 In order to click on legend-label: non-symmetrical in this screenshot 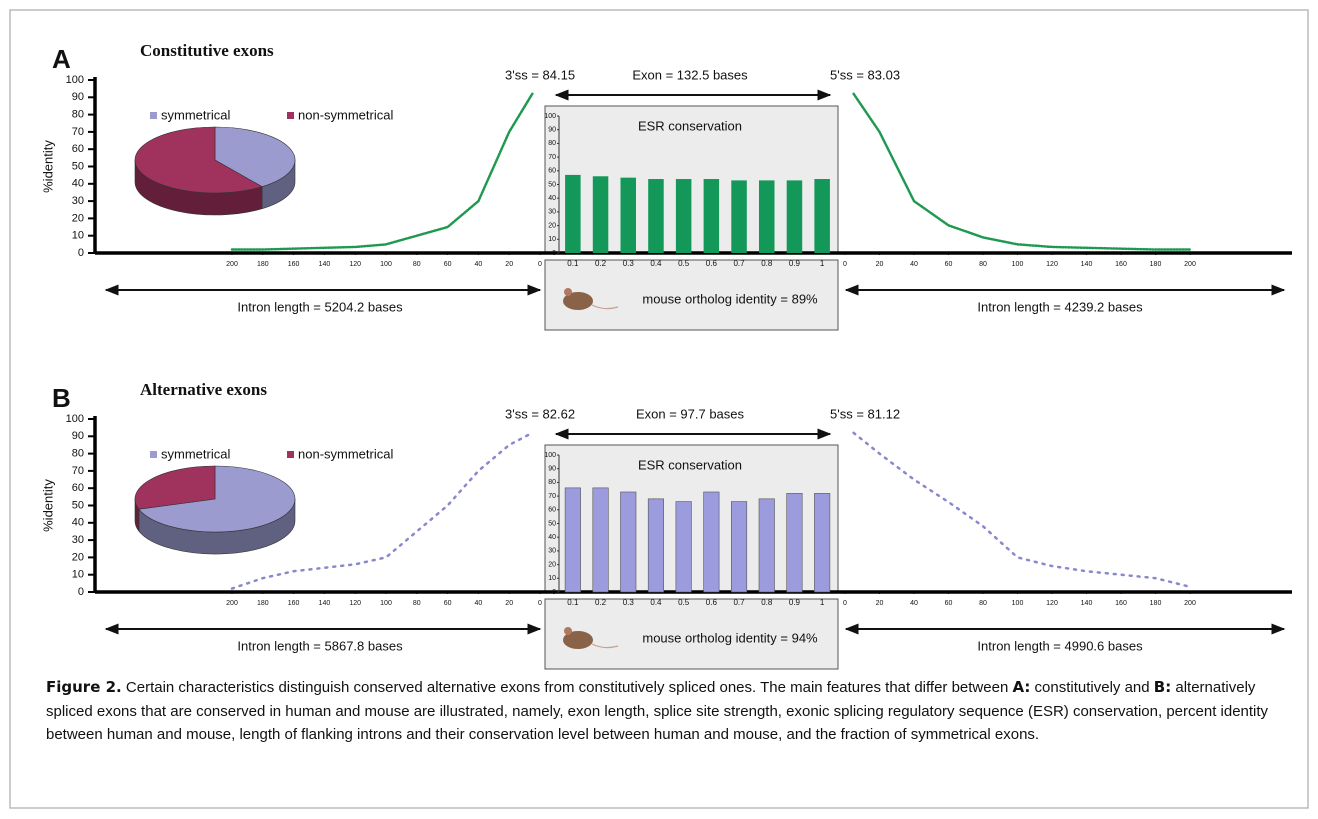, I will do `click(345, 453)`.